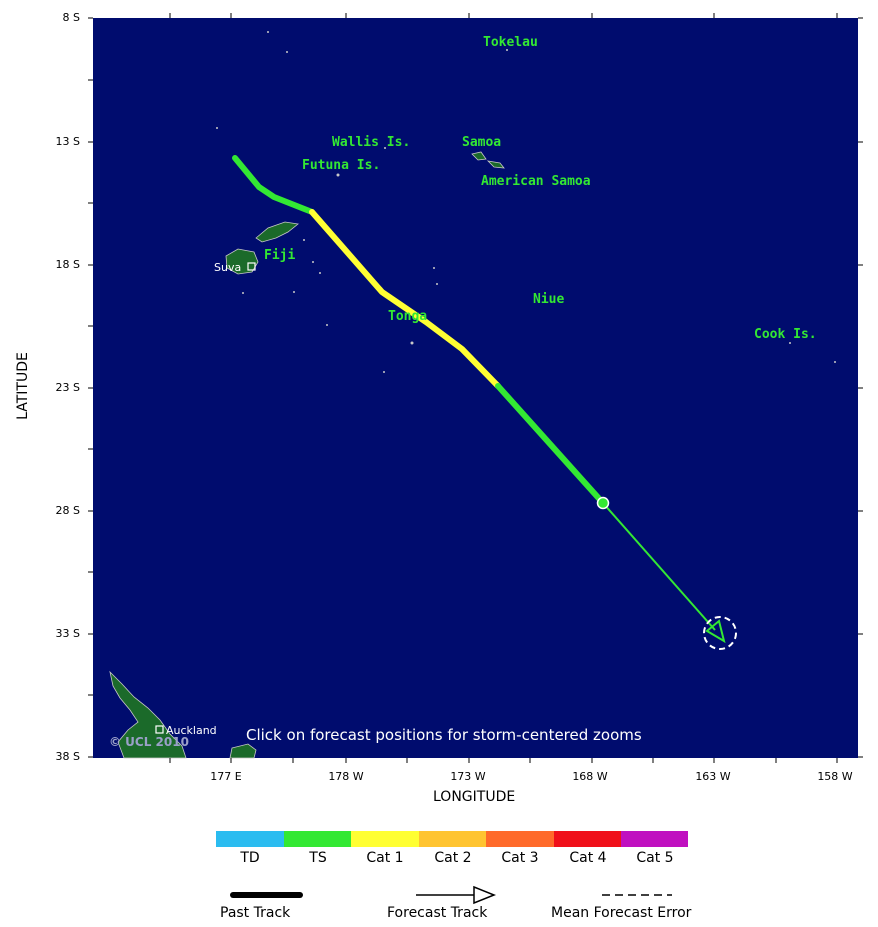 The height and width of the screenshot is (927, 878). I want to click on legend-label-cat5: Cat 5, so click(655, 858).